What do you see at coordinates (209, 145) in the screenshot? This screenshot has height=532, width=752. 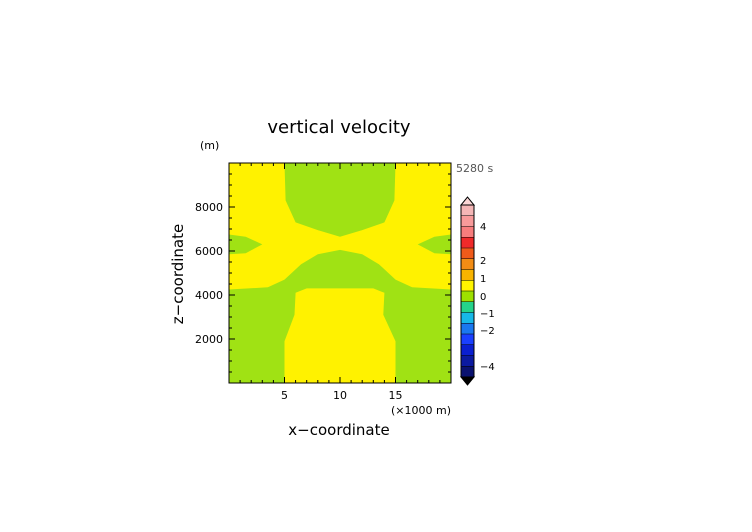 I see `y-unit-label: (m)` at bounding box center [209, 145].